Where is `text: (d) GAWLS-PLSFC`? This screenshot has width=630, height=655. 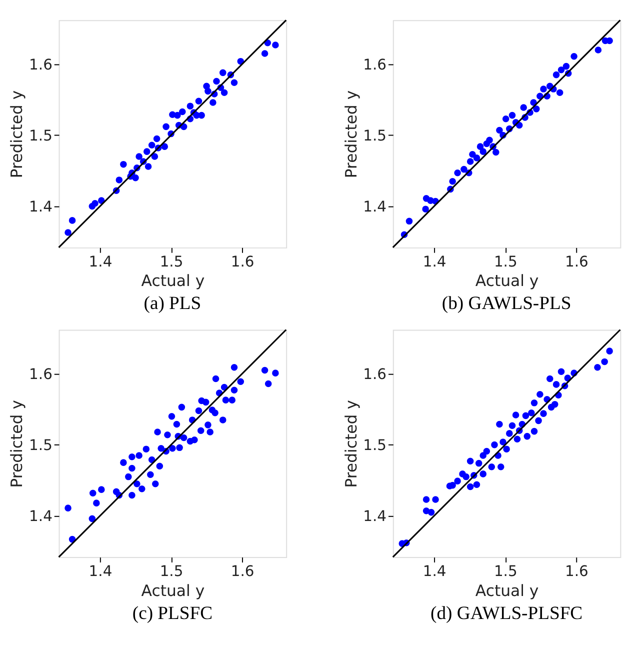 text: (d) GAWLS-PLSFC is located at coordinates (506, 613).